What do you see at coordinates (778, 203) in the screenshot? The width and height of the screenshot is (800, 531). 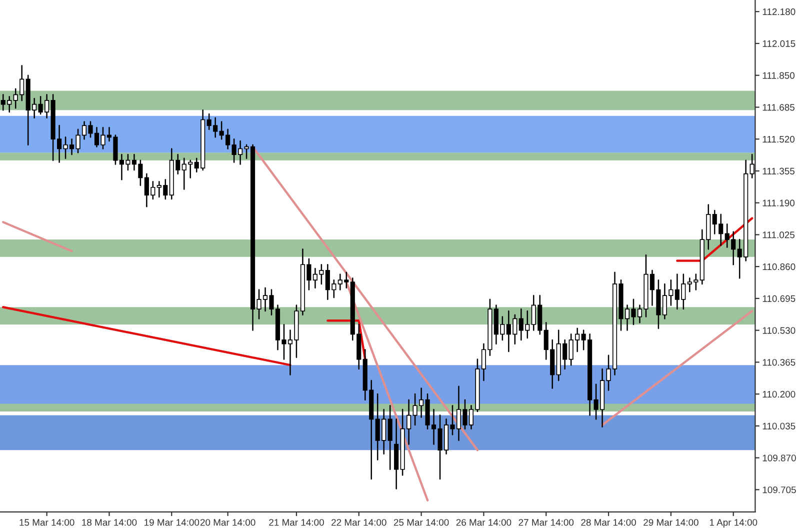 I see `y-tick-label: 111.190` at bounding box center [778, 203].